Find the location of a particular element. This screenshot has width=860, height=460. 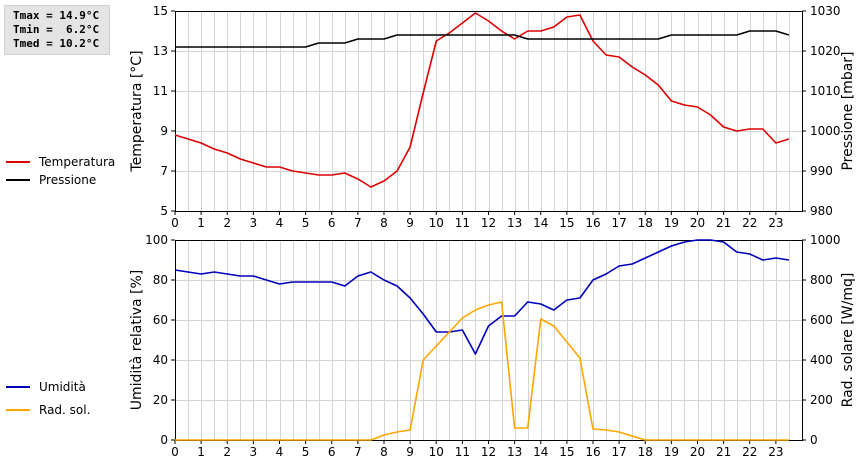

y-right-axis-title: Rad. solare [W/mq] is located at coordinates (848, 340).